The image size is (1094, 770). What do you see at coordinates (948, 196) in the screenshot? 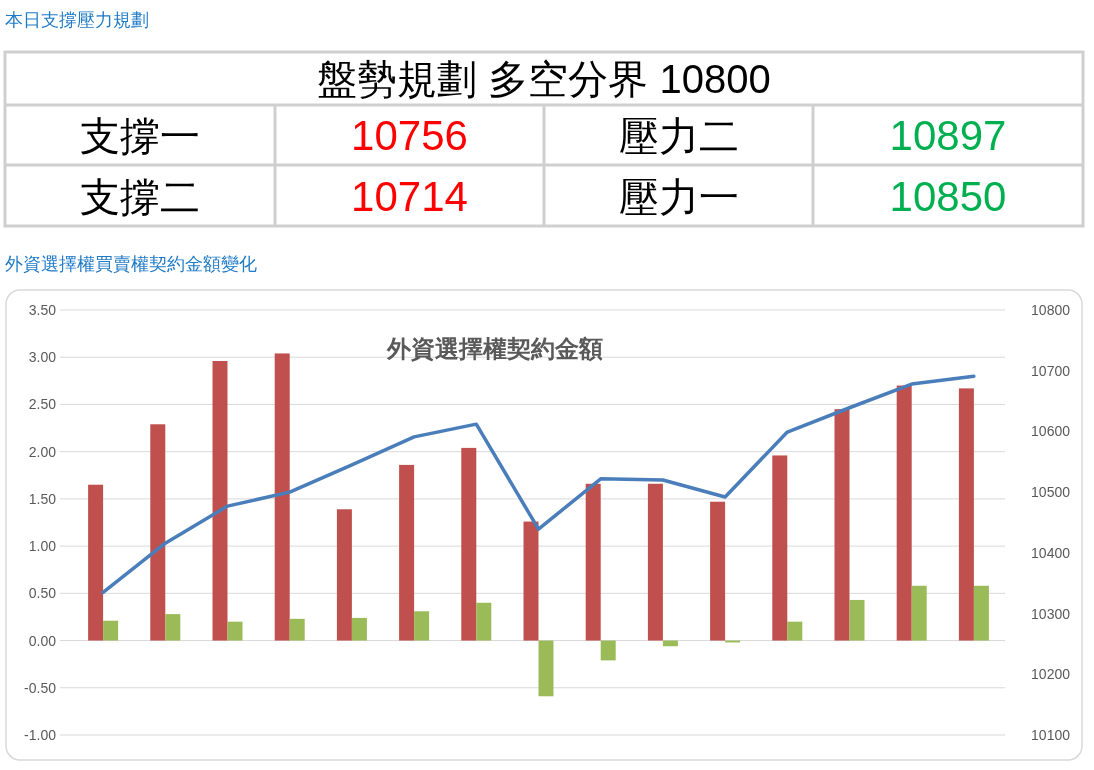
I see `text: 10850` at bounding box center [948, 196].